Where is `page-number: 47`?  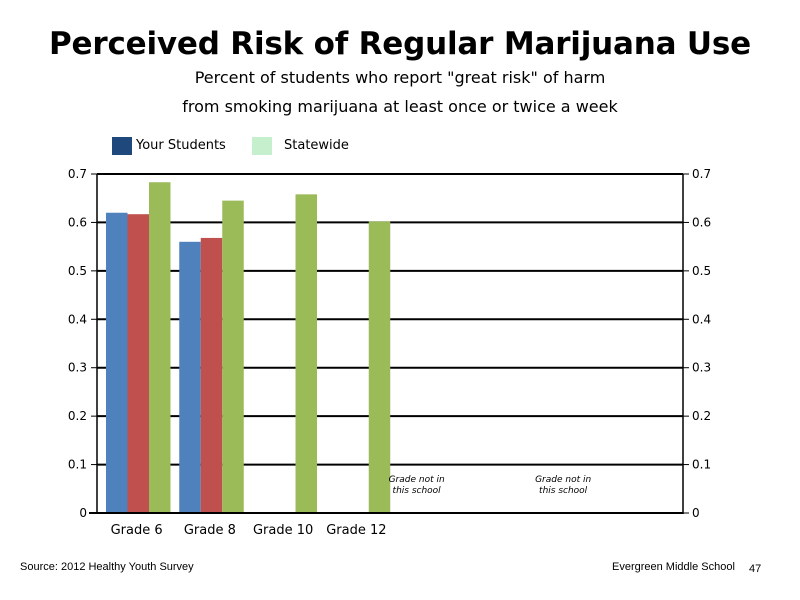 page-number: 47 is located at coordinates (755, 569).